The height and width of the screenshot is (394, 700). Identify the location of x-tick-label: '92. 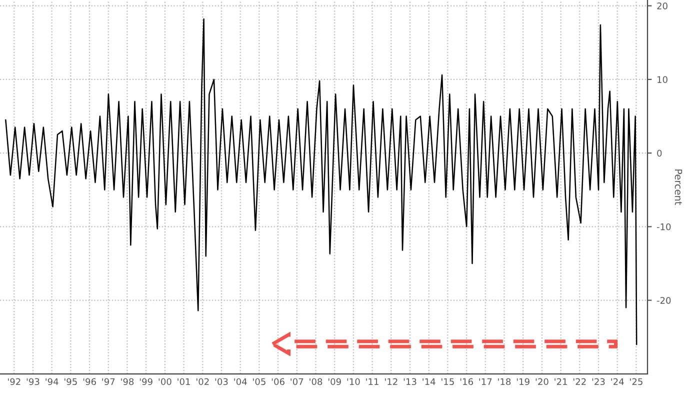
(14, 382).